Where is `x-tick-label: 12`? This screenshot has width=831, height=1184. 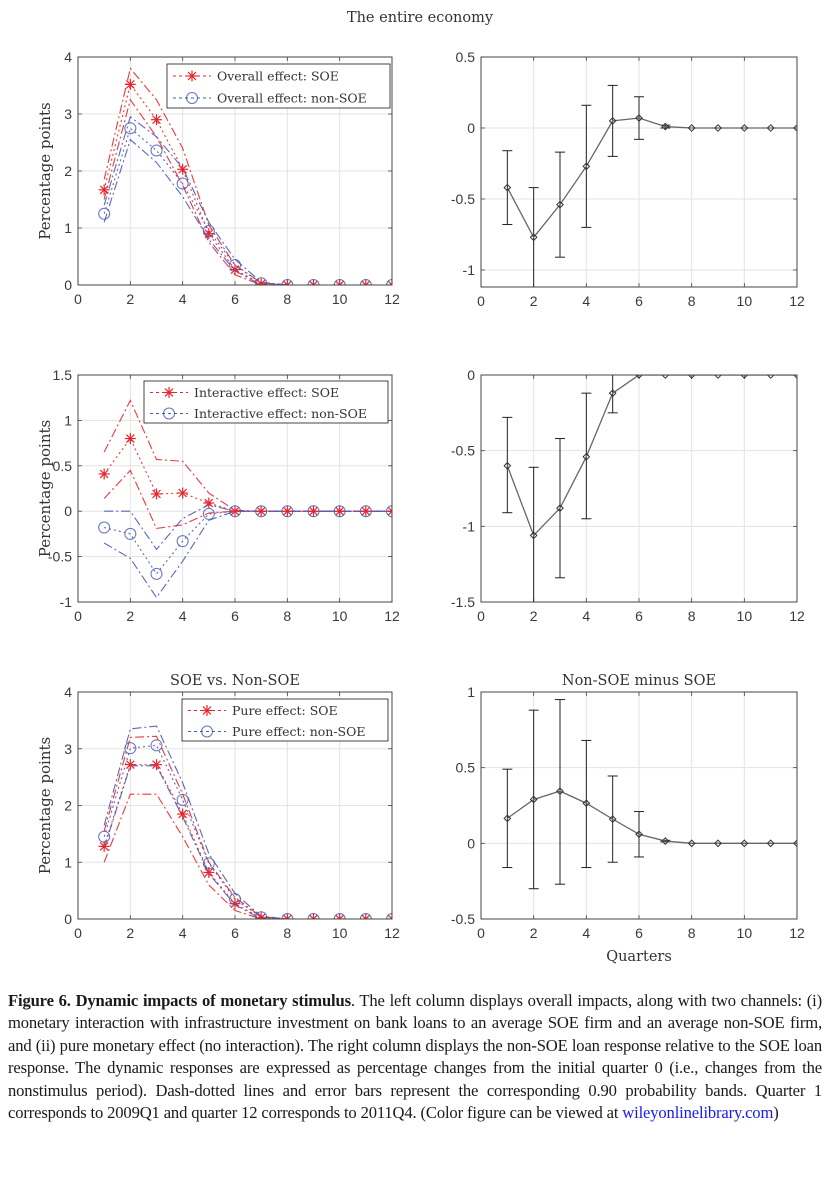
x-tick-label: 12 is located at coordinates (797, 301).